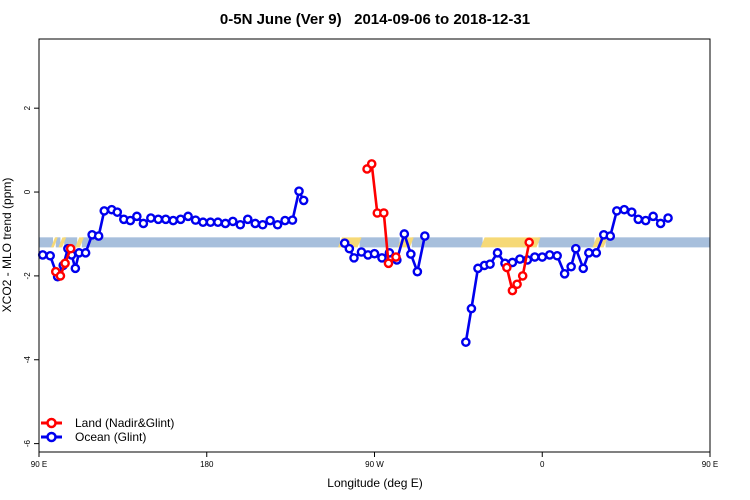 The width and height of the screenshot is (750, 500). I want to click on legend-item-land: Land (Nadir&Glint), so click(107, 423).